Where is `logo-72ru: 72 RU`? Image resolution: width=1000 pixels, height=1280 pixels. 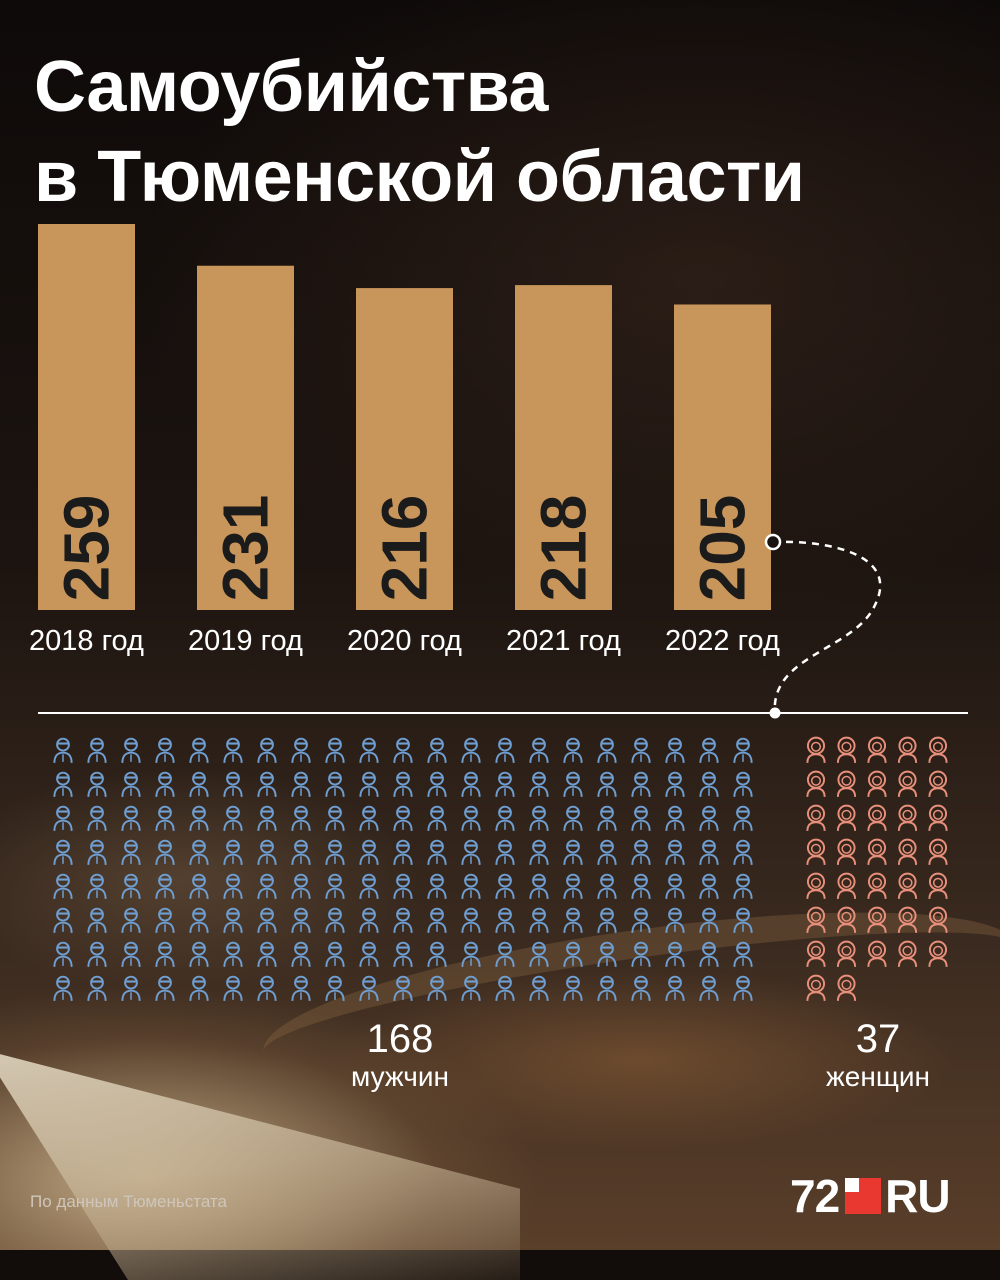 logo-72ru: 72 RU is located at coordinates (870, 1196).